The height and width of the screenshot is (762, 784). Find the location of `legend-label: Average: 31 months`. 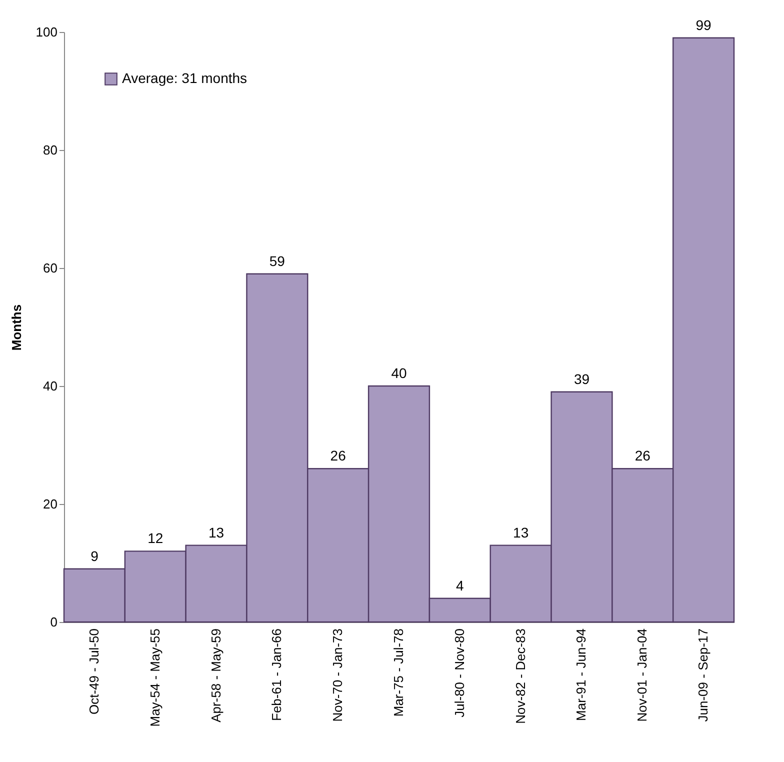

legend-label: Average: 31 months is located at coordinates (185, 78).